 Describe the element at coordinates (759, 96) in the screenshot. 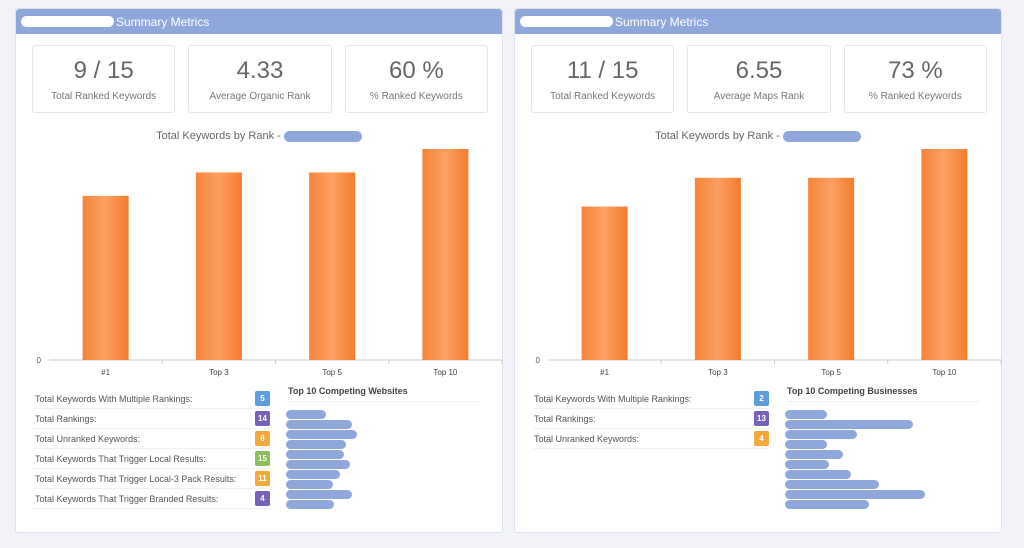

I see `metric-label: Average Maps Rank` at that location.